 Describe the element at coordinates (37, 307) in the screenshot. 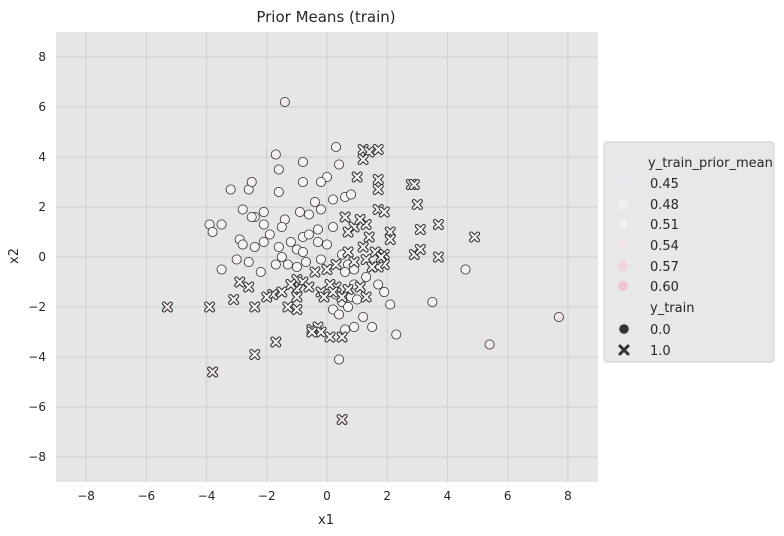

I see `y-tick-label: −2` at that location.